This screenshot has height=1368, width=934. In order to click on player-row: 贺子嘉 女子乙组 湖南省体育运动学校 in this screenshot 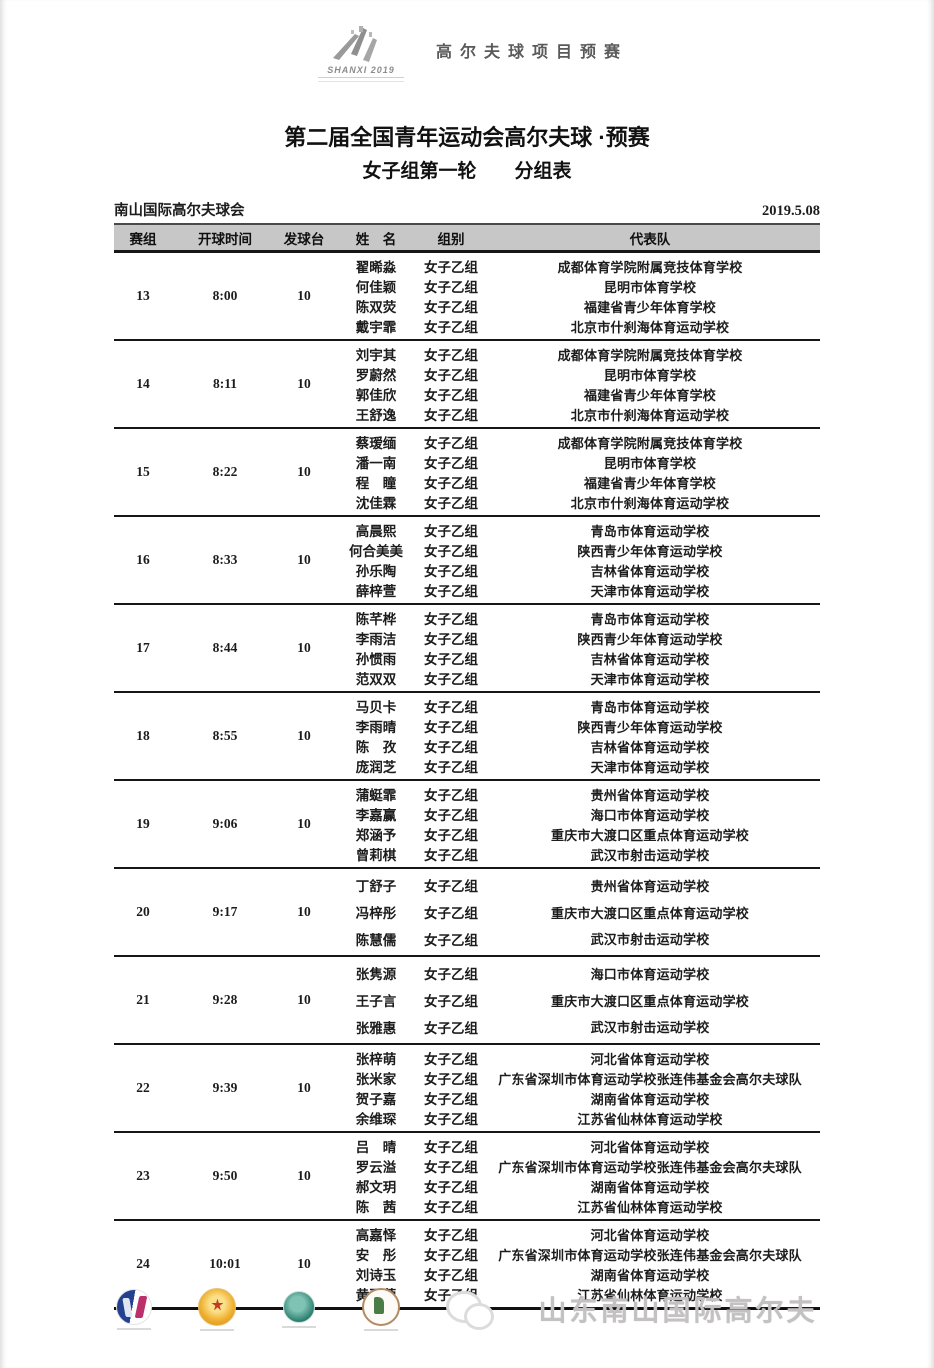, I will do `click(575, 1098)`.